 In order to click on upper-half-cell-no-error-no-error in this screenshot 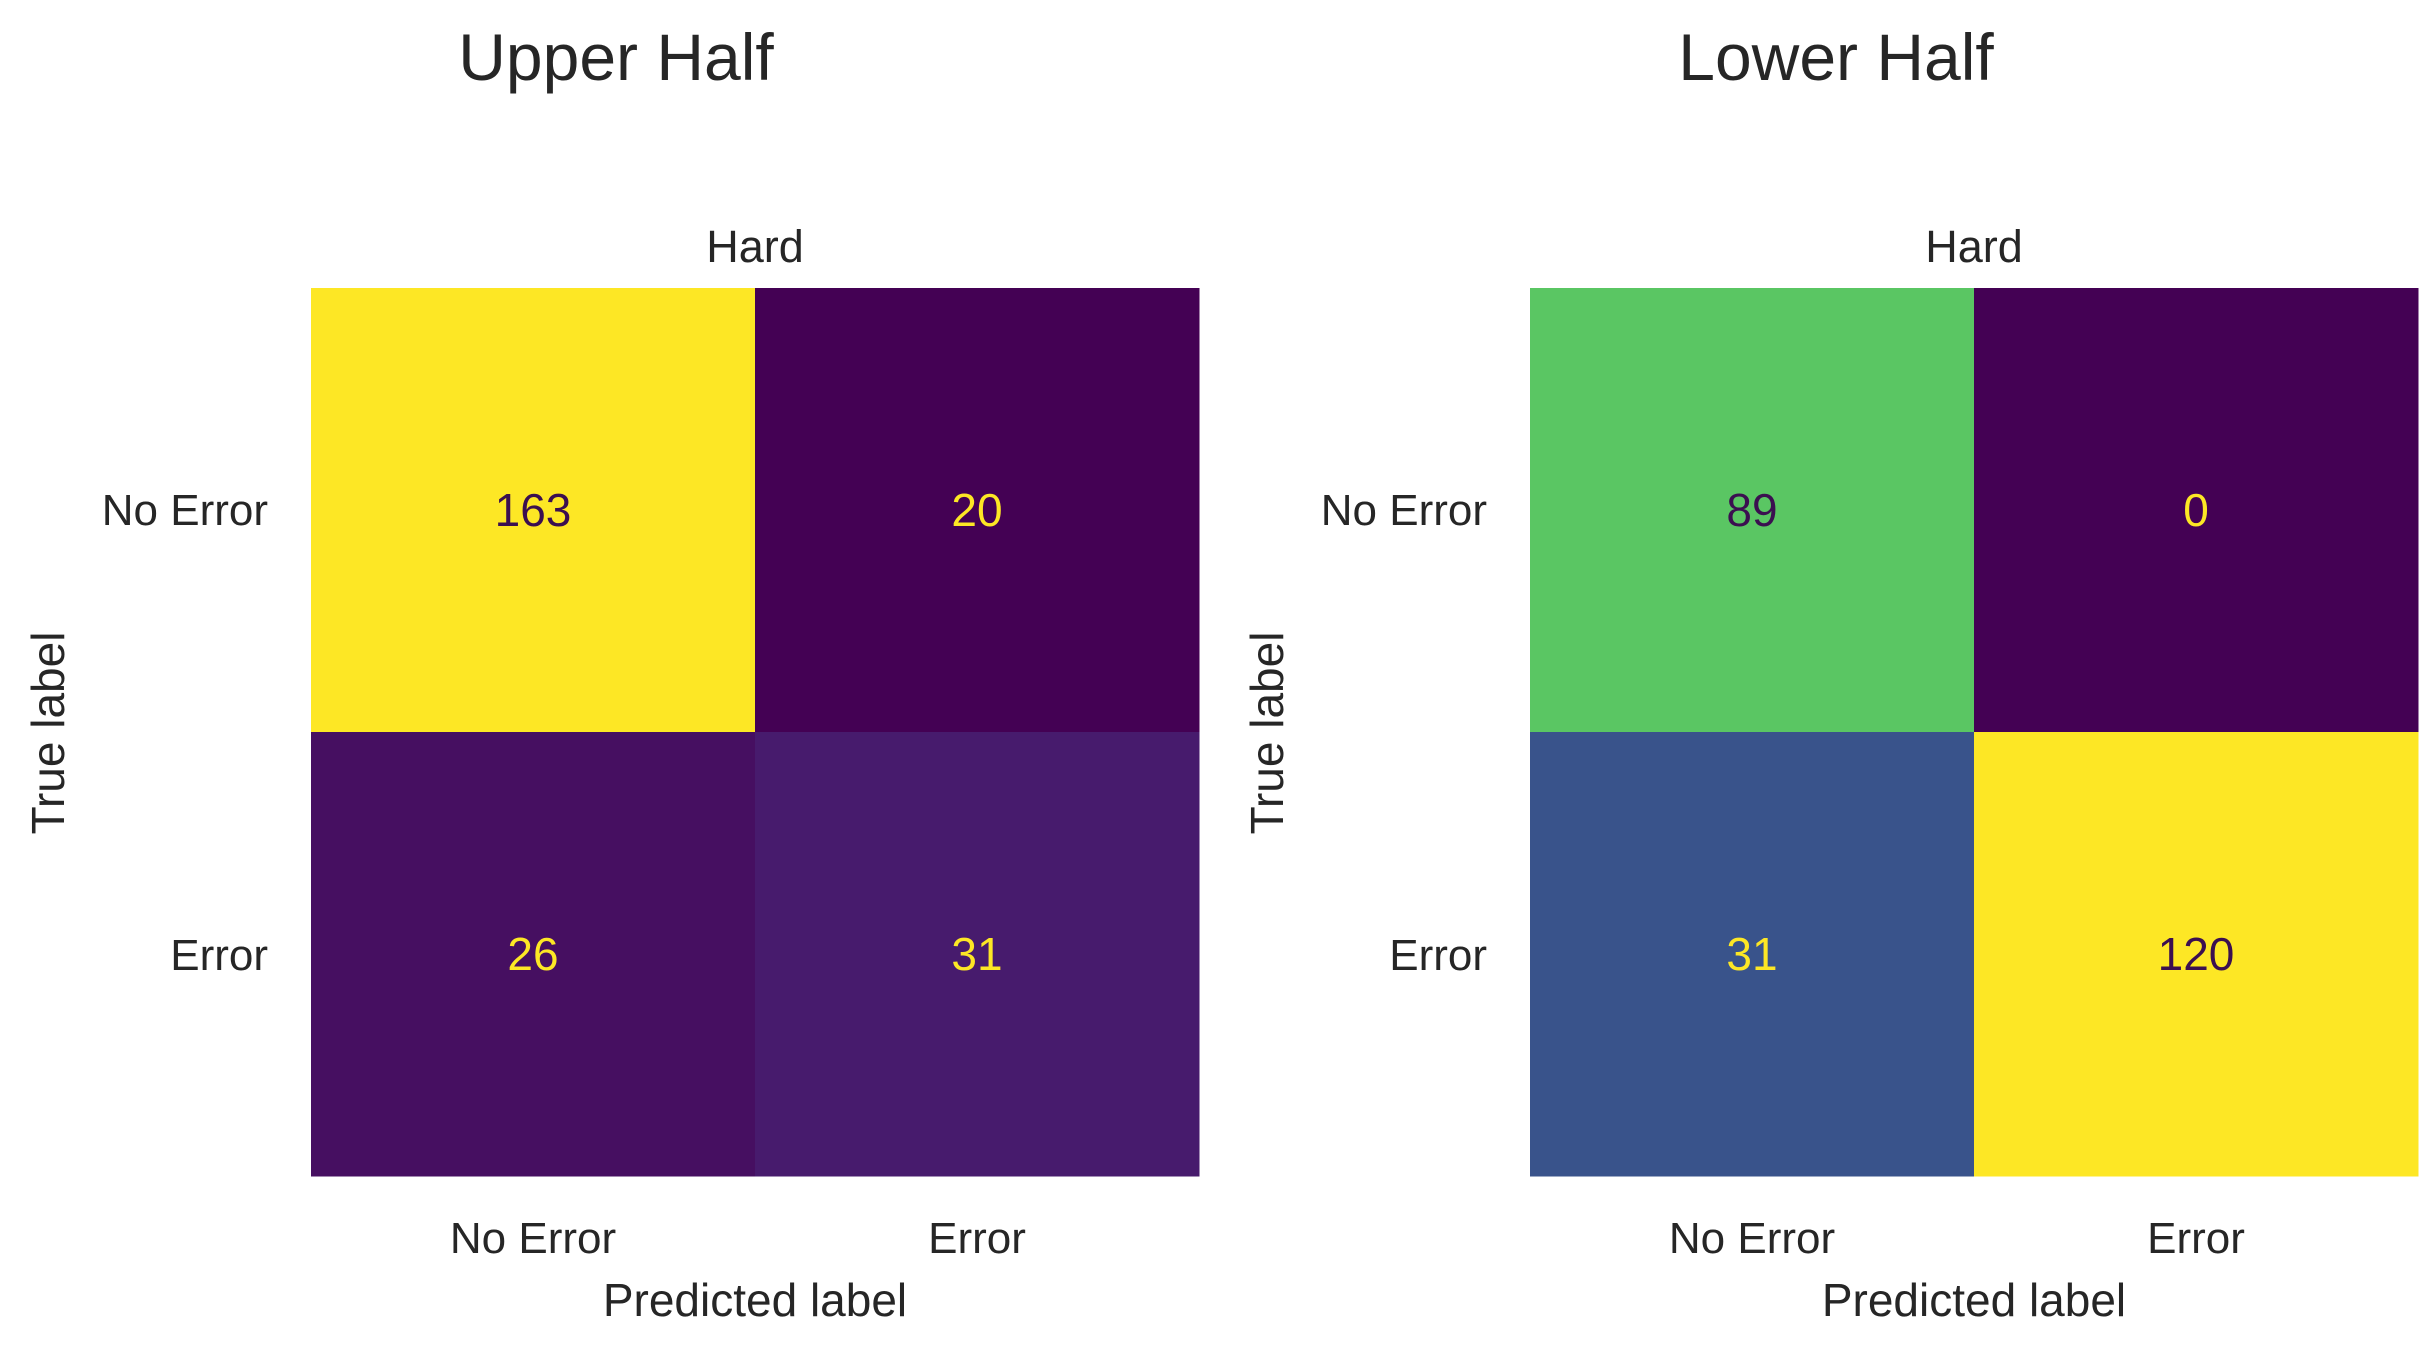, I will do `click(533, 510)`.